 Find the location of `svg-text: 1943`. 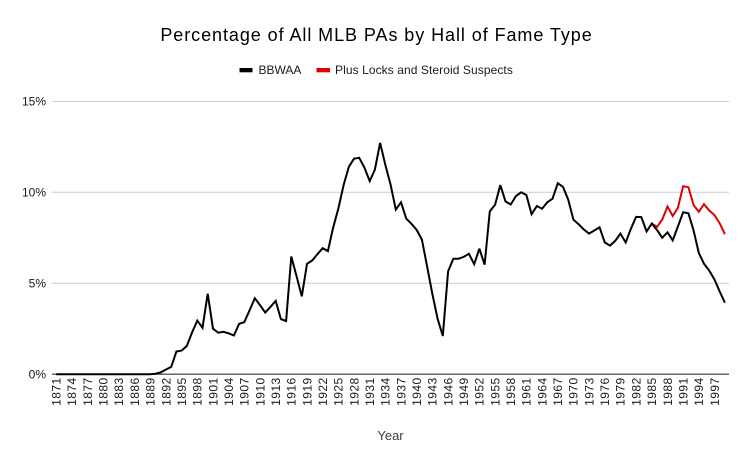

svg-text: 1943 is located at coordinates (433, 391).